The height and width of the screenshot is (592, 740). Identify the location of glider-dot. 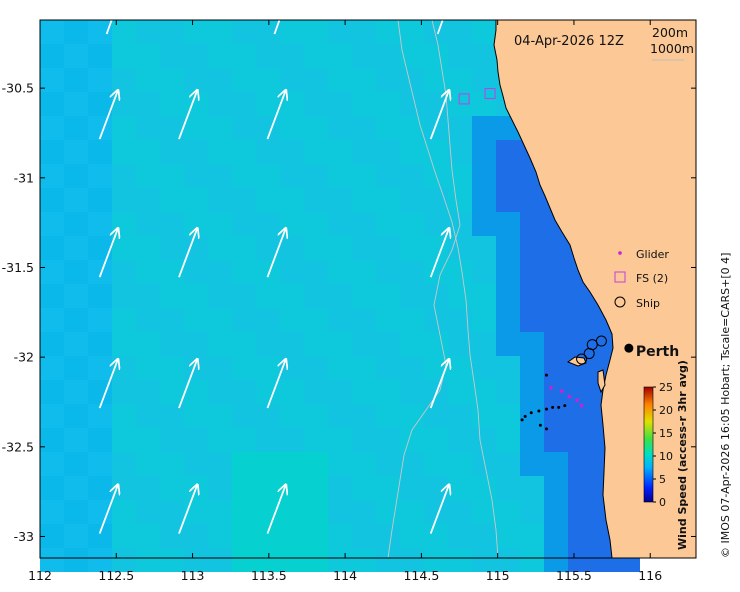
(561, 391).